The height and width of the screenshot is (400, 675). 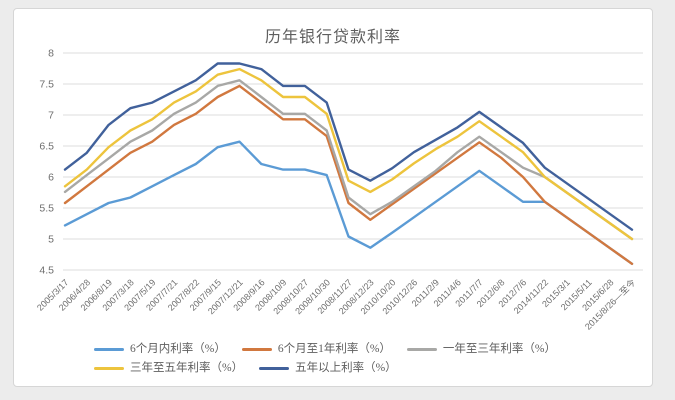 I want to click on legend-label: 6个月至1年利率（%）, so click(x=334, y=349).